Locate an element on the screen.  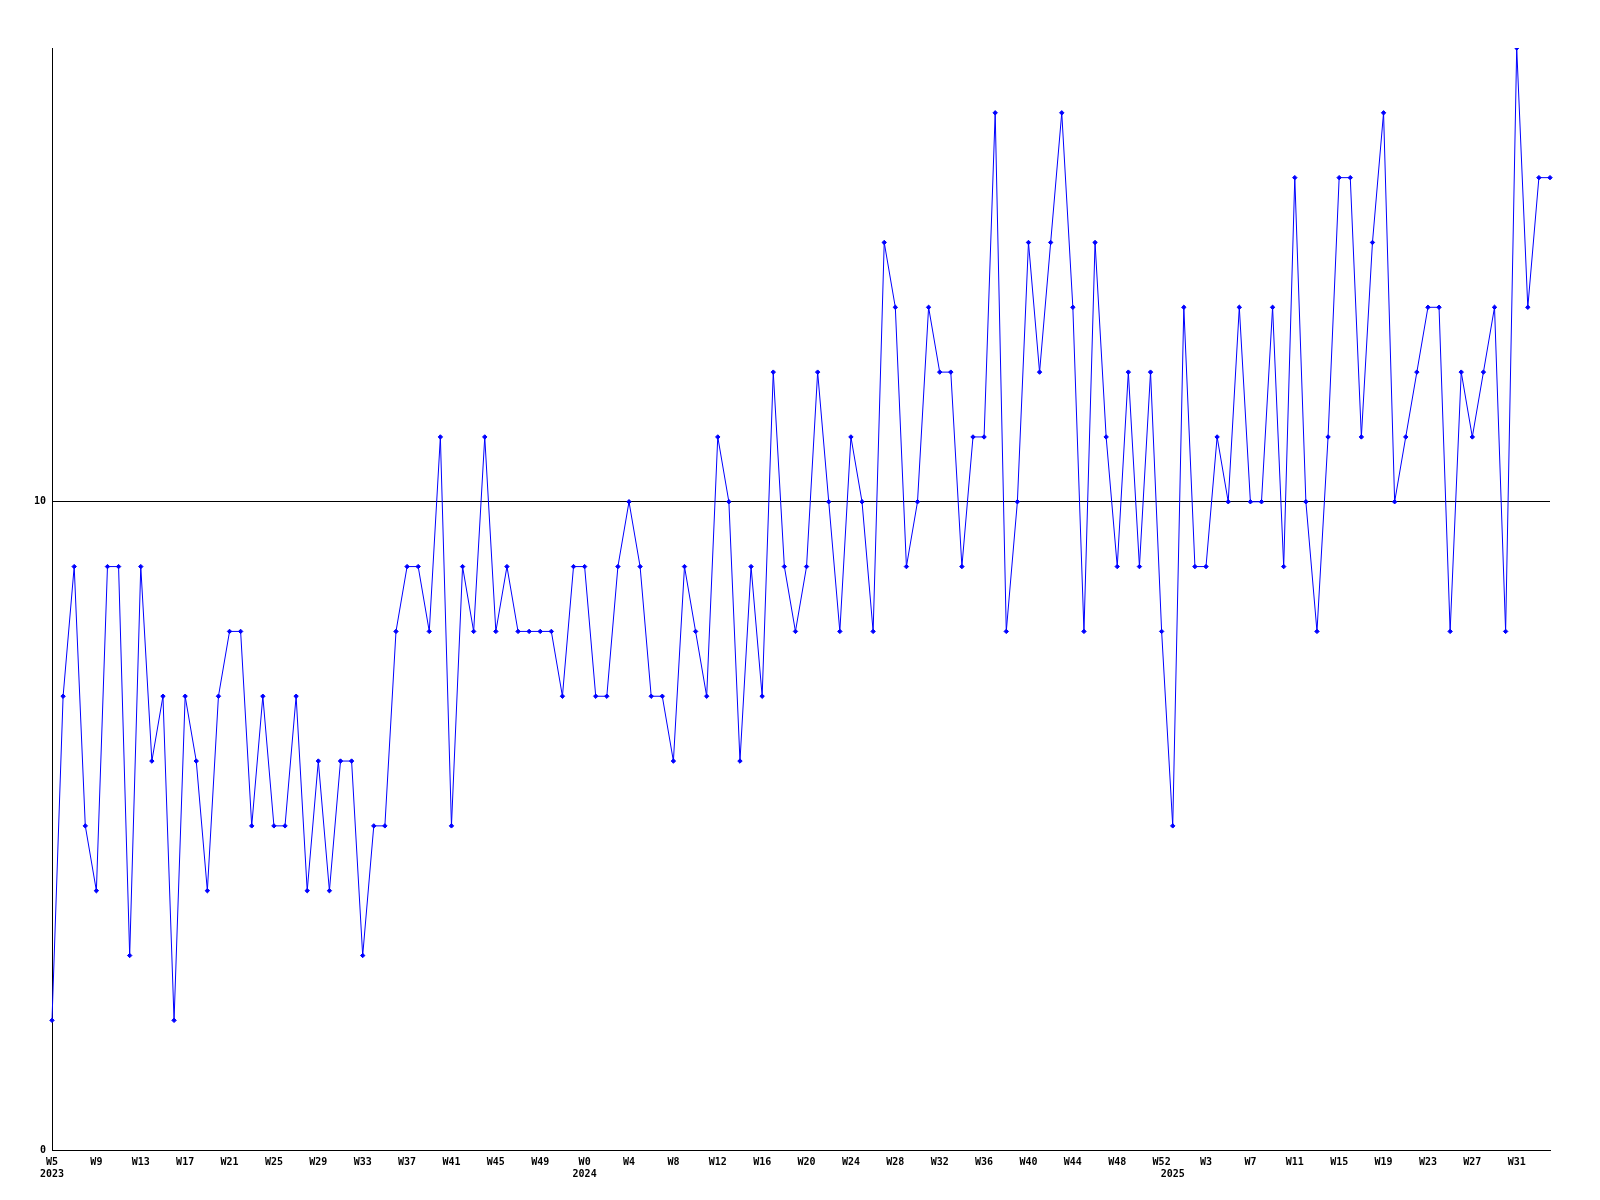
x-tick-label: W16 is located at coordinates (762, 1161).